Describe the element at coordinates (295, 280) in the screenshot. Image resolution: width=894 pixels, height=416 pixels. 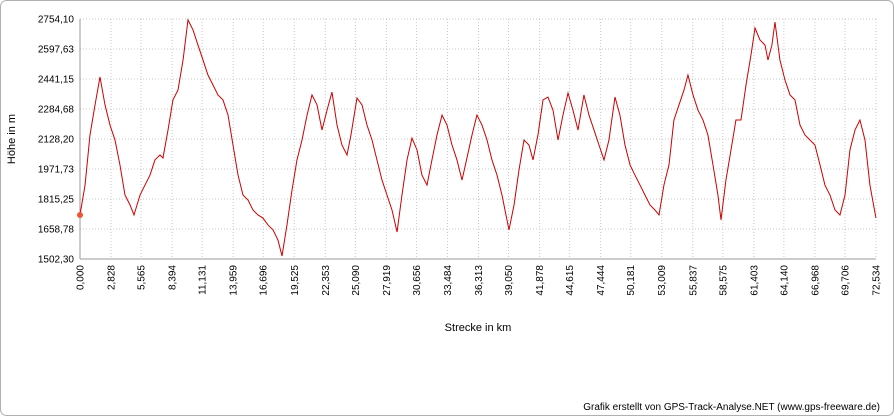
I see `x-tick-label: 19,525` at that location.